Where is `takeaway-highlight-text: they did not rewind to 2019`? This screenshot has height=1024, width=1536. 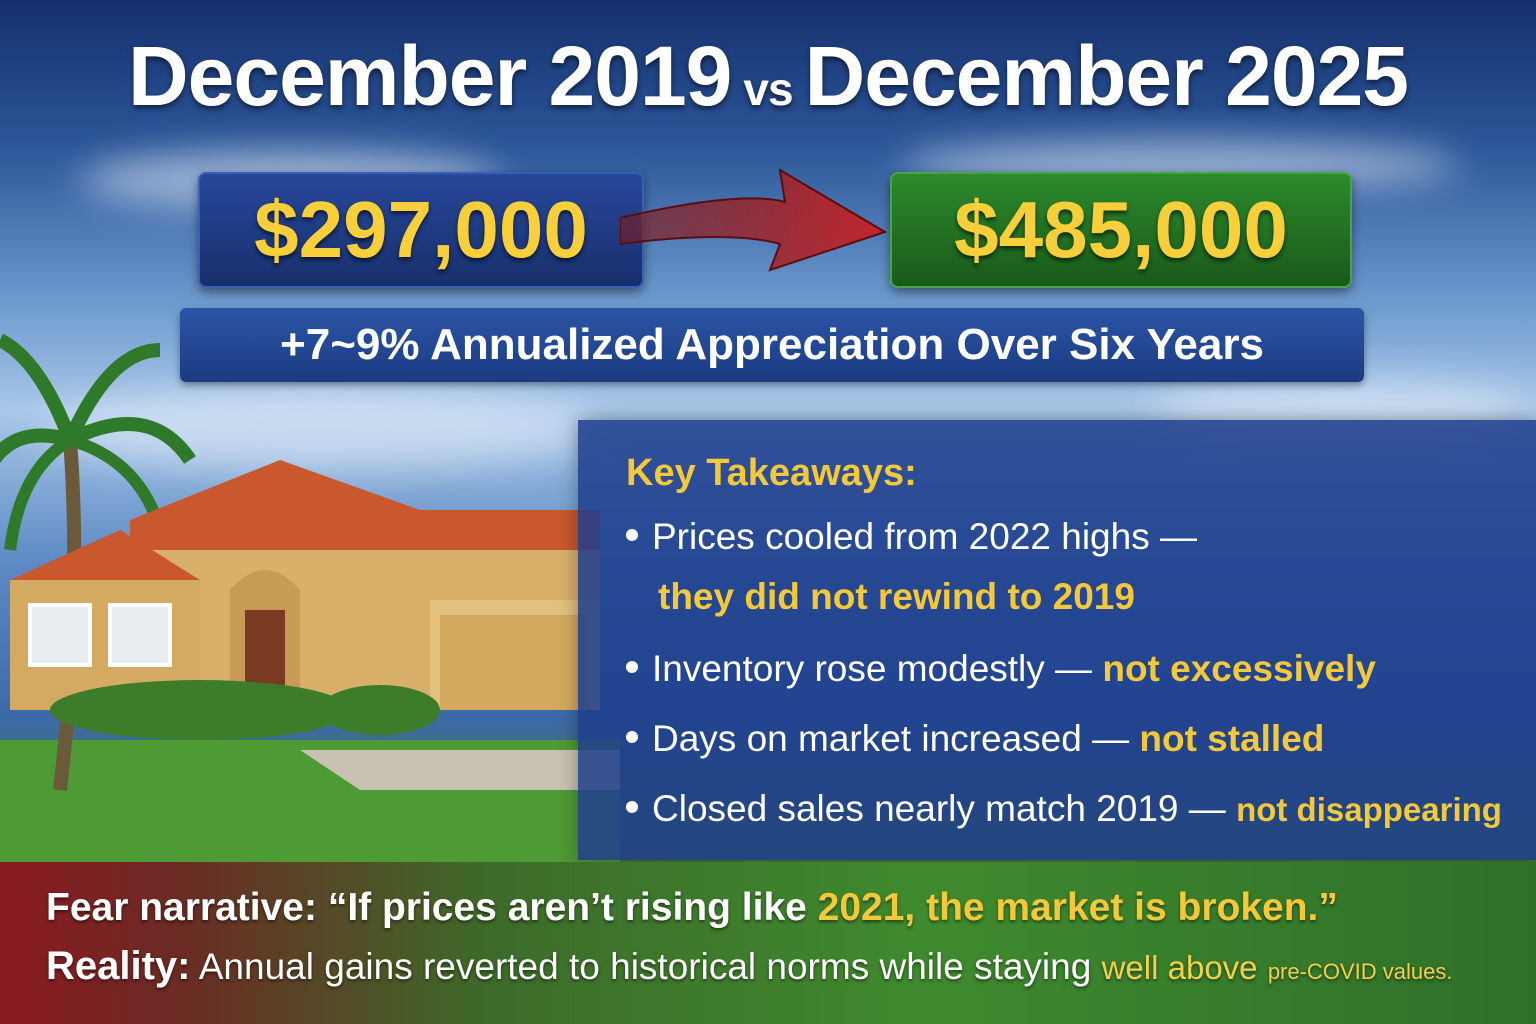
takeaway-highlight-text: they did not rewind to 2019 is located at coordinates (896, 596).